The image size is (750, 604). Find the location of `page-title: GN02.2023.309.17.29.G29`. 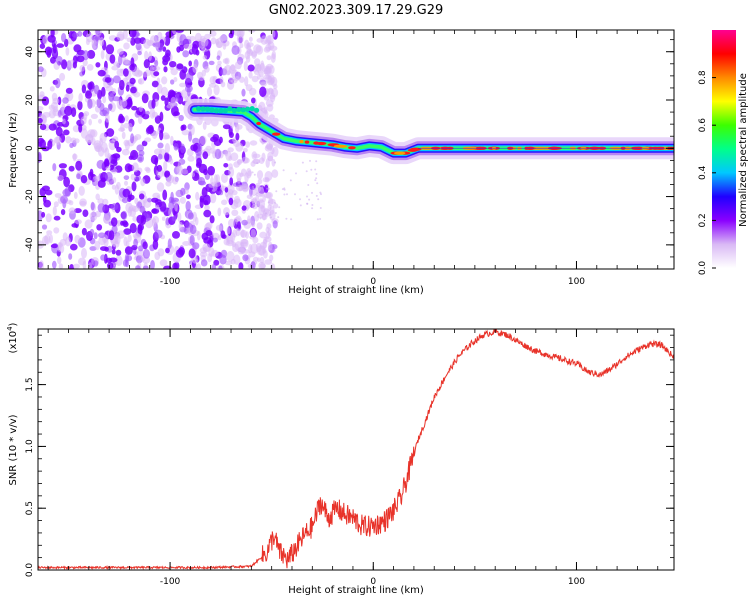

page-title: GN02.2023.309.17.29.G29 is located at coordinates (356, 10).